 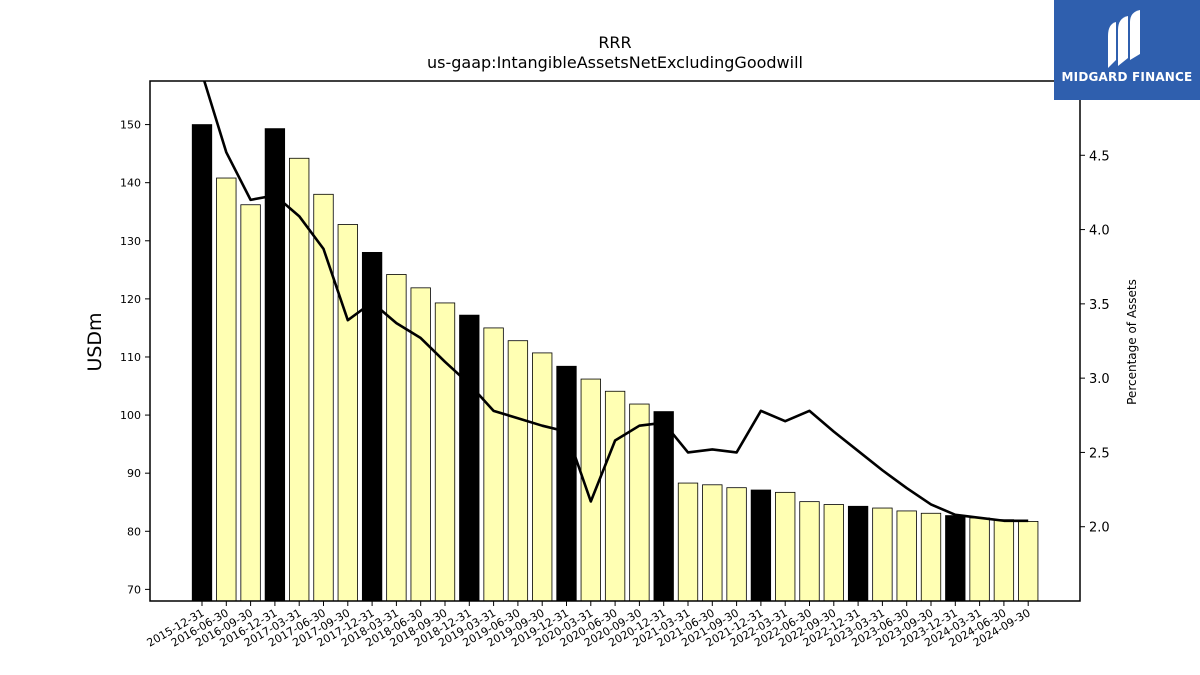 I want to click on y2-tick-label: 2.5, so click(x=1099, y=453).